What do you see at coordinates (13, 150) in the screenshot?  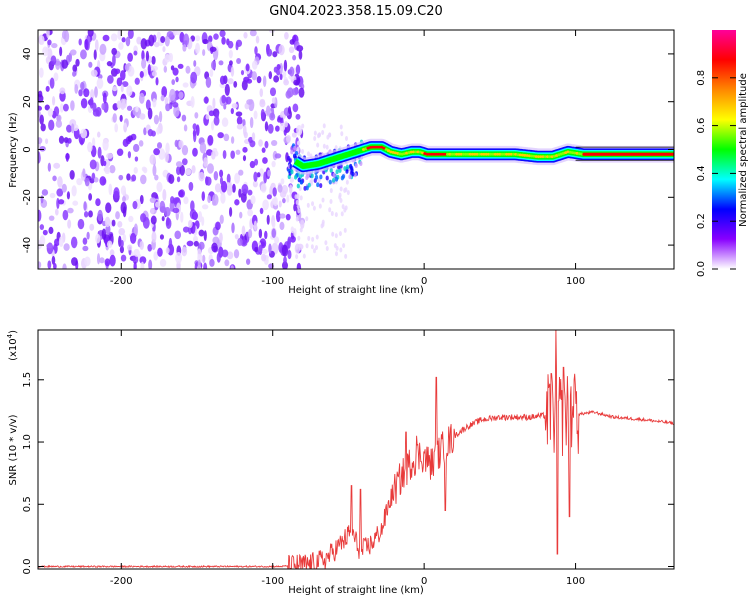 I see `spectrogram-y-label: Frequency (Hz)` at bounding box center [13, 150].